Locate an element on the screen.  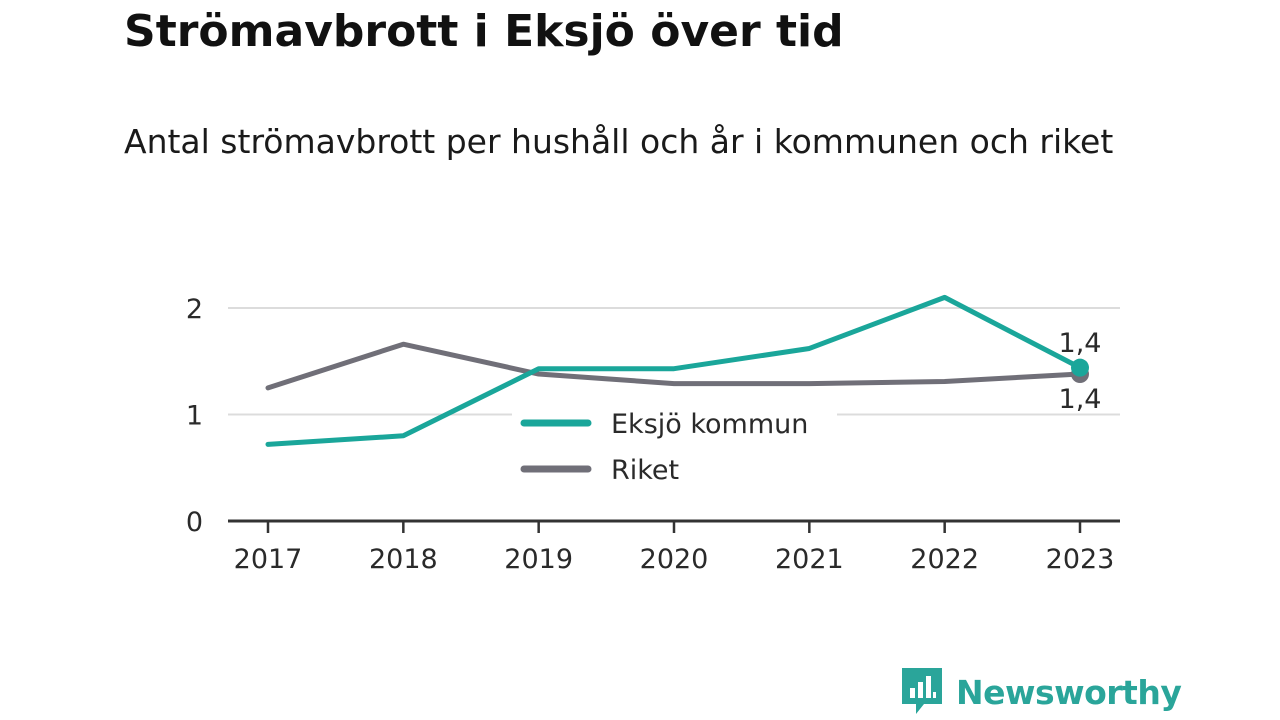
series-lines is located at coordinates (677, 370).